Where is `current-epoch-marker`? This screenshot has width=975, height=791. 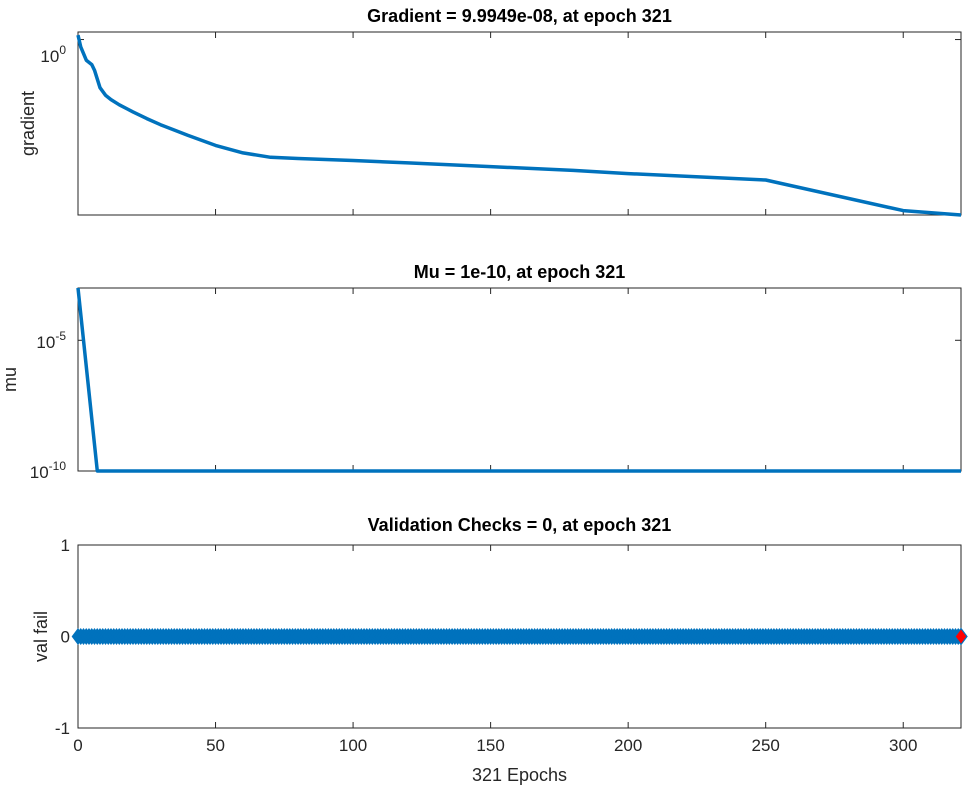 current-epoch-marker is located at coordinates (961, 636).